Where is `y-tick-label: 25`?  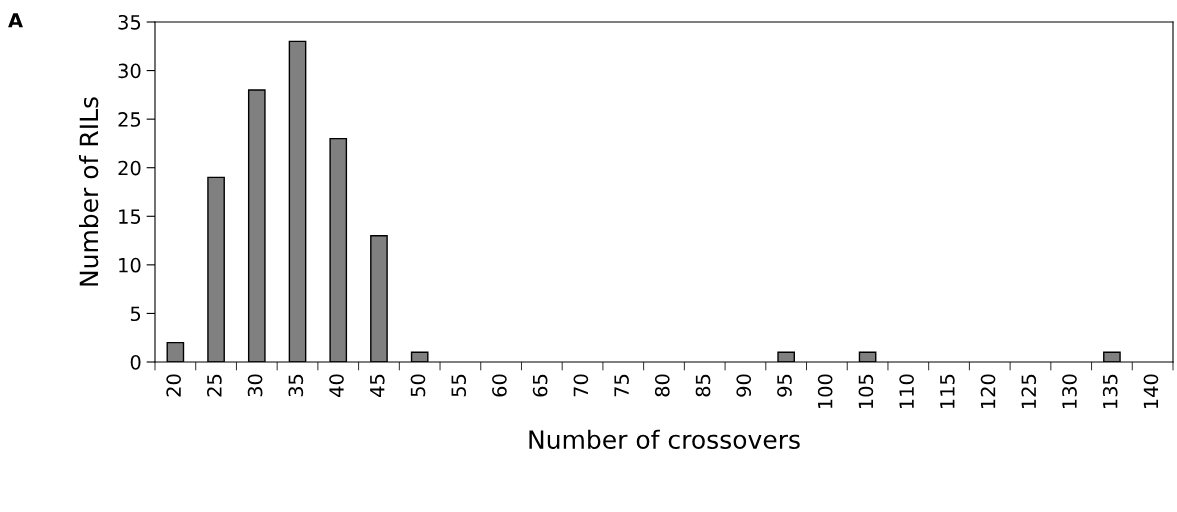
y-tick-label: 25 is located at coordinates (129, 119).